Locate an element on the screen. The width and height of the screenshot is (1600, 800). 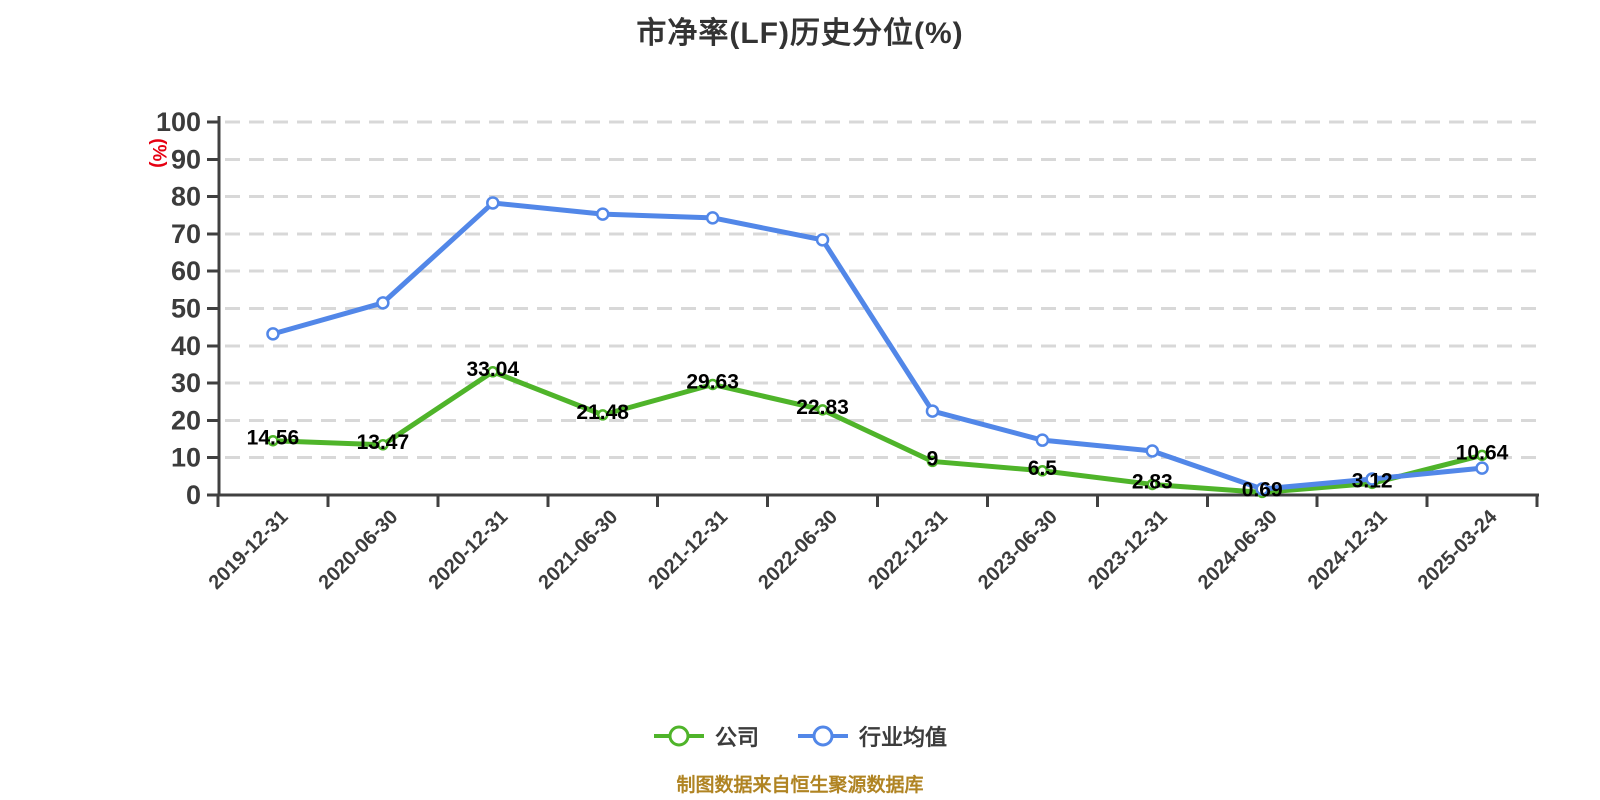
y-tick-label-90: 90 is located at coordinates (186, 159).